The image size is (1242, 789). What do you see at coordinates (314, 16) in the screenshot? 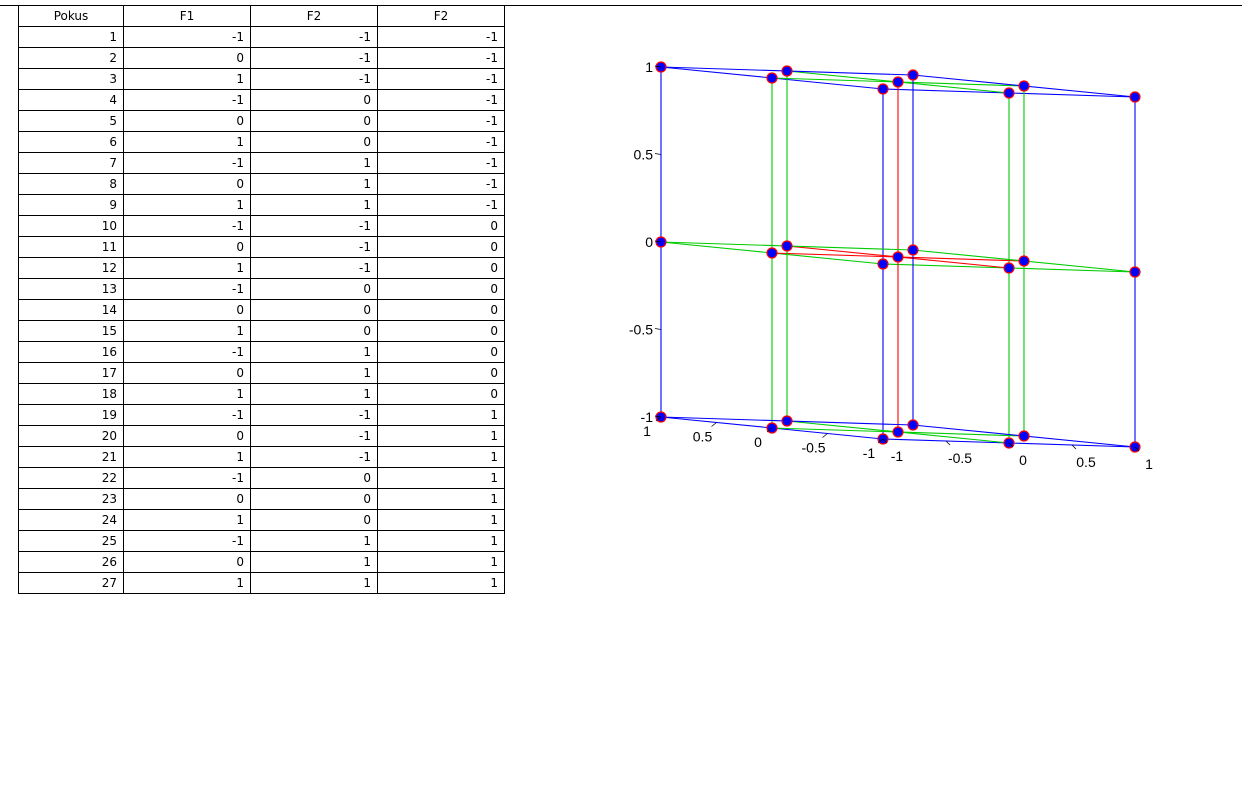
I see `header-f2: F2` at bounding box center [314, 16].